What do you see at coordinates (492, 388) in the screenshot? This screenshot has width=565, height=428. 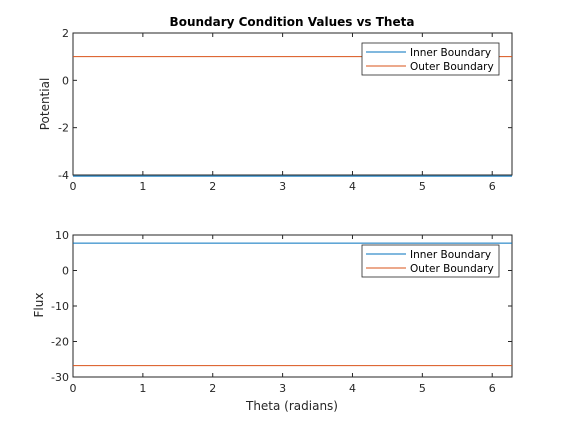 I see `flux-x-tick-label: 6` at bounding box center [492, 388].